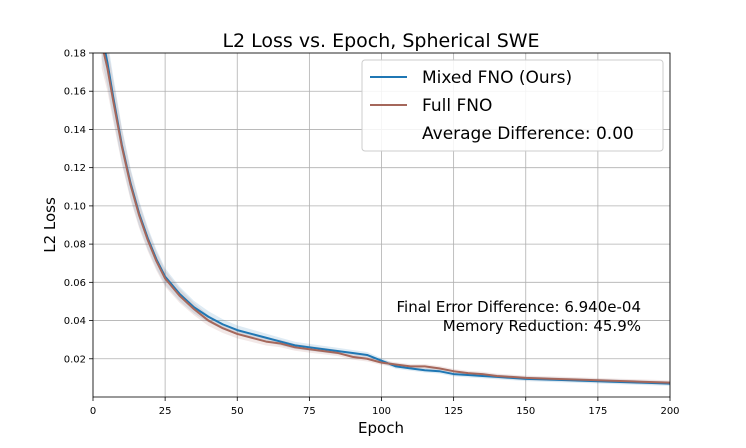  What do you see at coordinates (75, 92) in the screenshot?
I see `y-tick-label: 0.16` at bounding box center [75, 92].